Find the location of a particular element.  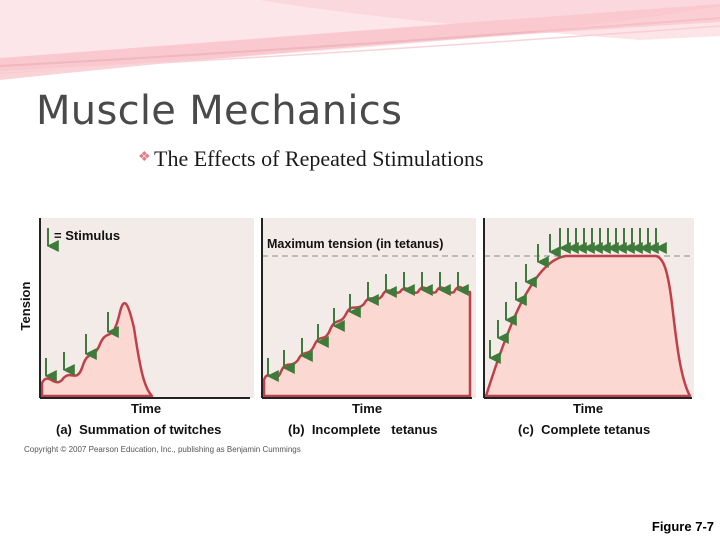

panel-b-caption: (b) Incomplete tetanus is located at coordinates (363, 429).